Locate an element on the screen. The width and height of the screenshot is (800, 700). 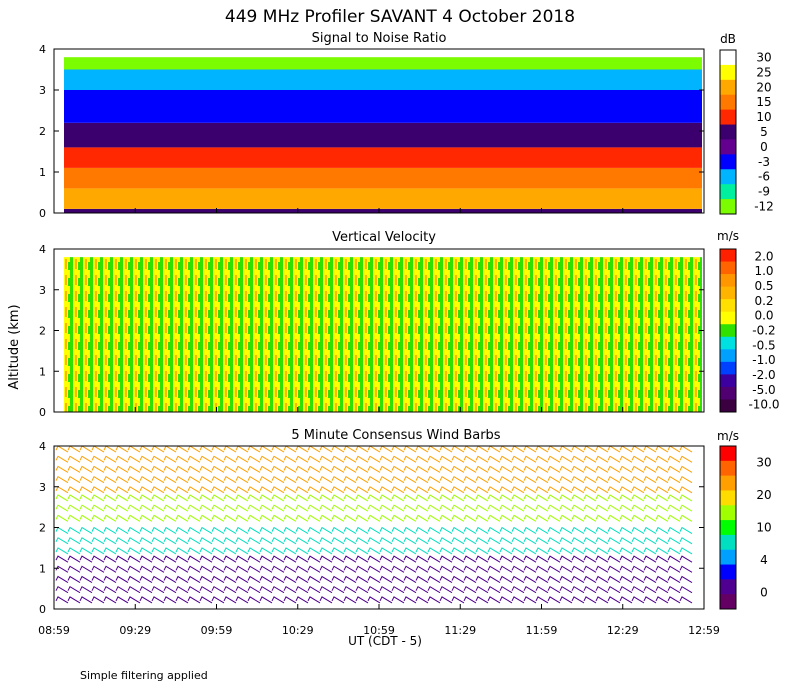
wind-colorbar: 30 20 10 4 0 is located at coordinates (745, 527).